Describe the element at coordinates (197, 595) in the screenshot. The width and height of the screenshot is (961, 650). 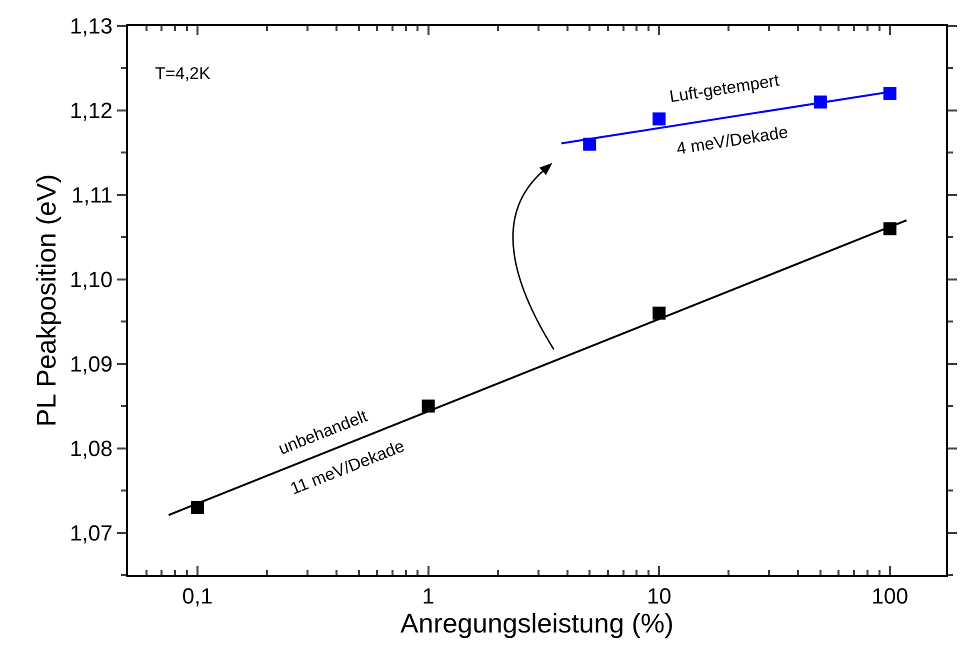
I see `x-tick-label: 0,1` at that location.